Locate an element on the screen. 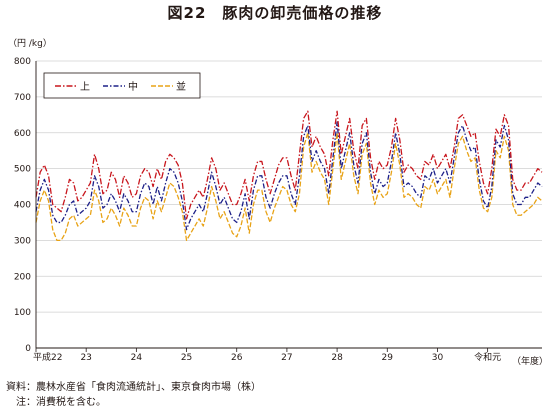 Image resolution: width=550 pixels, height=409 pixels. y-tick-label-100: 100 is located at coordinates (22, 313).